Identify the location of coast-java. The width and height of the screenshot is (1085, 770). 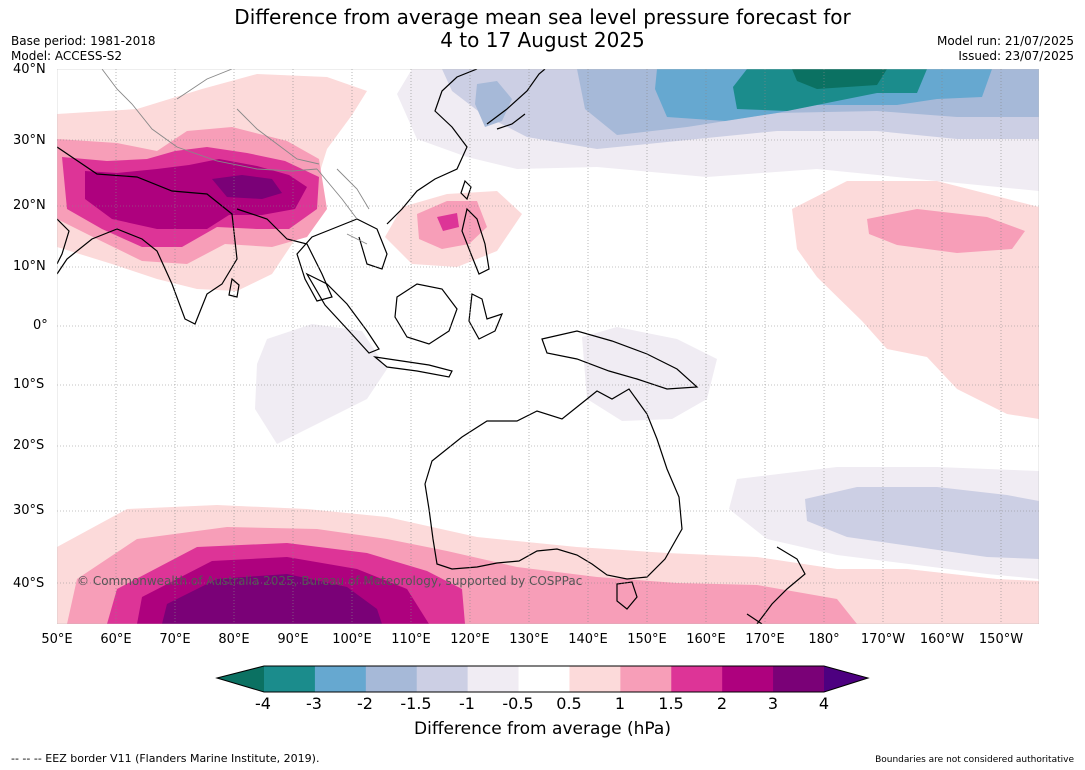
(412, 367).